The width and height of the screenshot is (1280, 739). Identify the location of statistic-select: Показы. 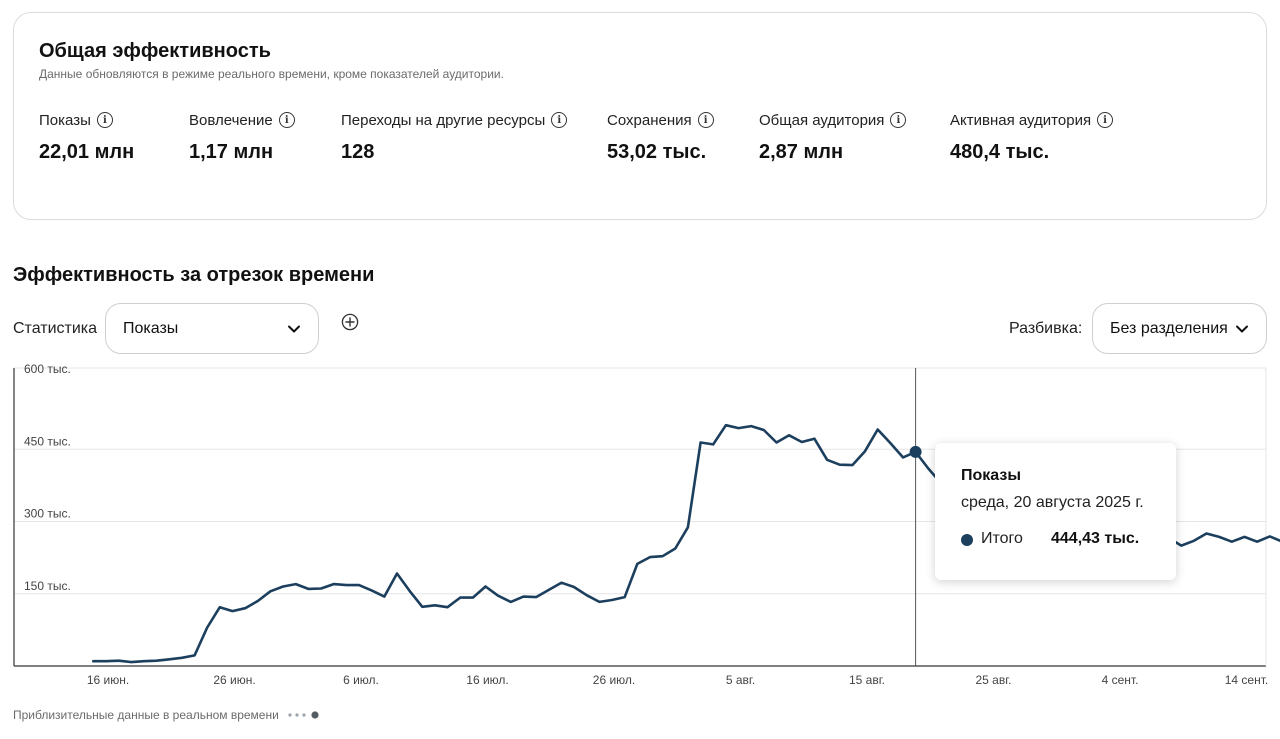
(212, 328).